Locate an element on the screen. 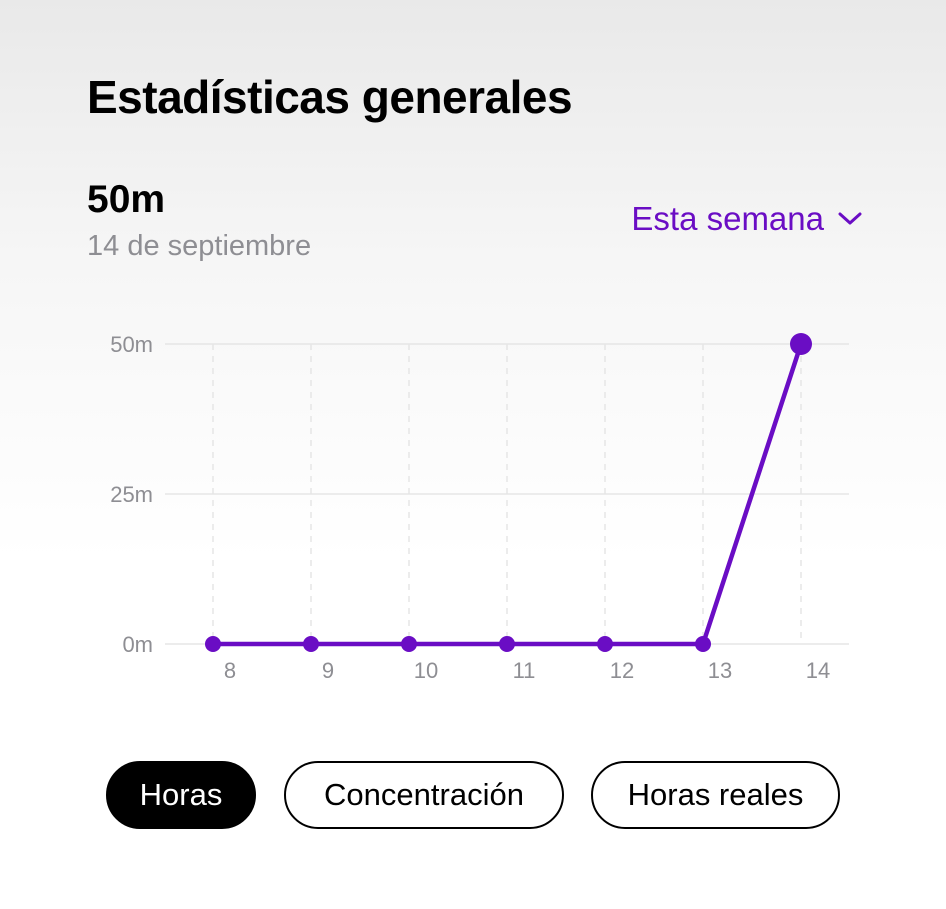 The width and height of the screenshot is (946, 909). metric-tabs: Horas Concentración Horas reales is located at coordinates (473, 795).